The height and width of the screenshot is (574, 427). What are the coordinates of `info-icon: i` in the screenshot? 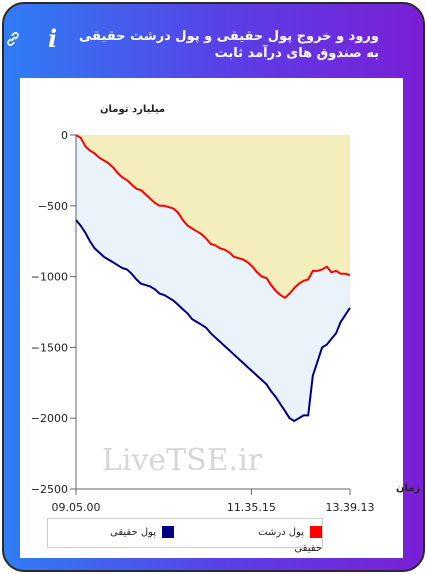 It's located at (53, 38).